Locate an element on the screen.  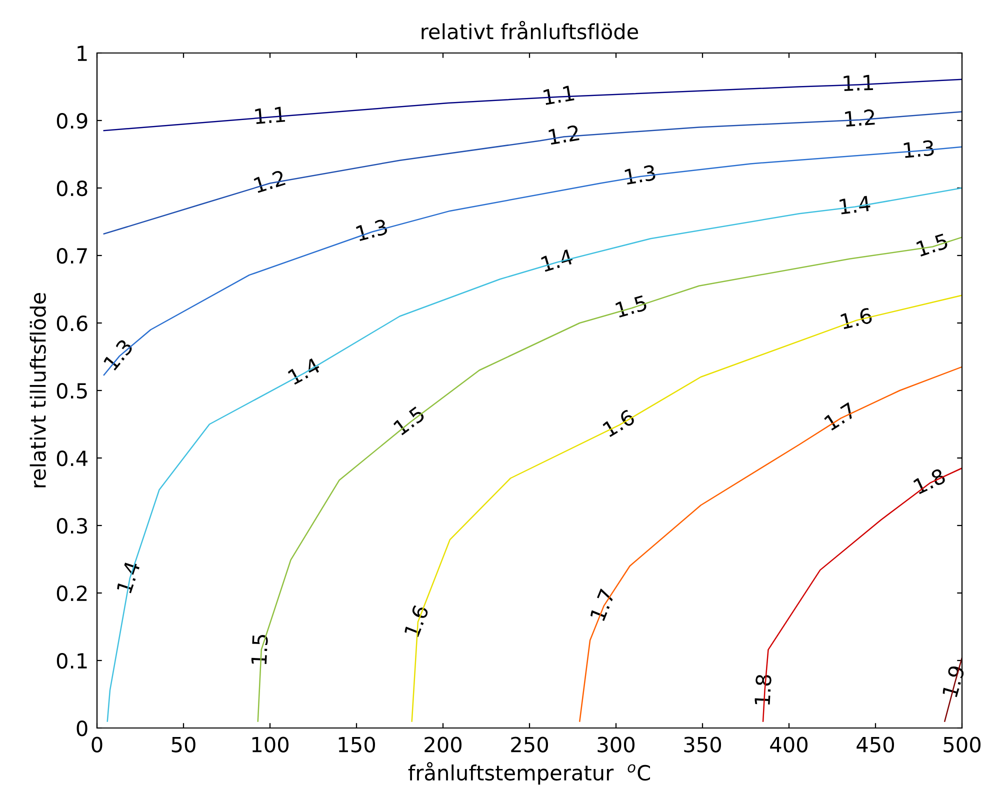
x-tick-label: 300 is located at coordinates (616, 744).